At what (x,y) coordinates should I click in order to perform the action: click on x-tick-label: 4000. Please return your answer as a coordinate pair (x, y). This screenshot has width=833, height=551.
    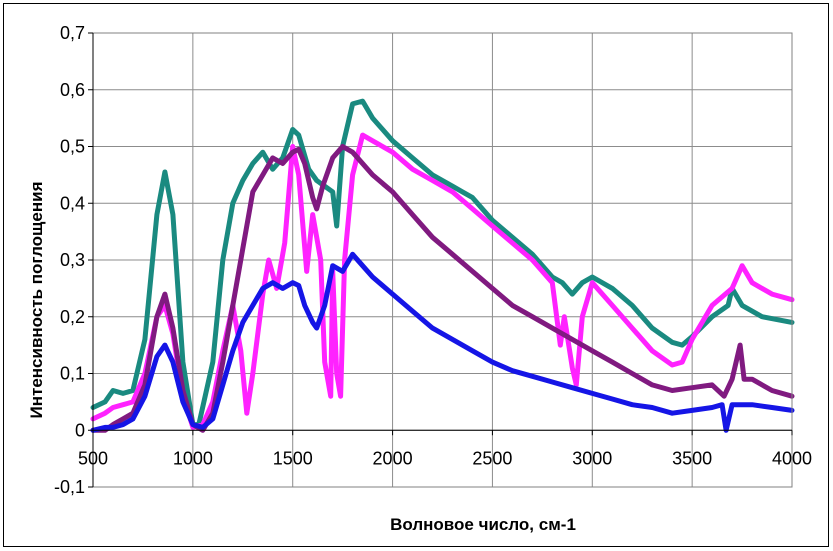
    Looking at the image, I should click on (792, 458).